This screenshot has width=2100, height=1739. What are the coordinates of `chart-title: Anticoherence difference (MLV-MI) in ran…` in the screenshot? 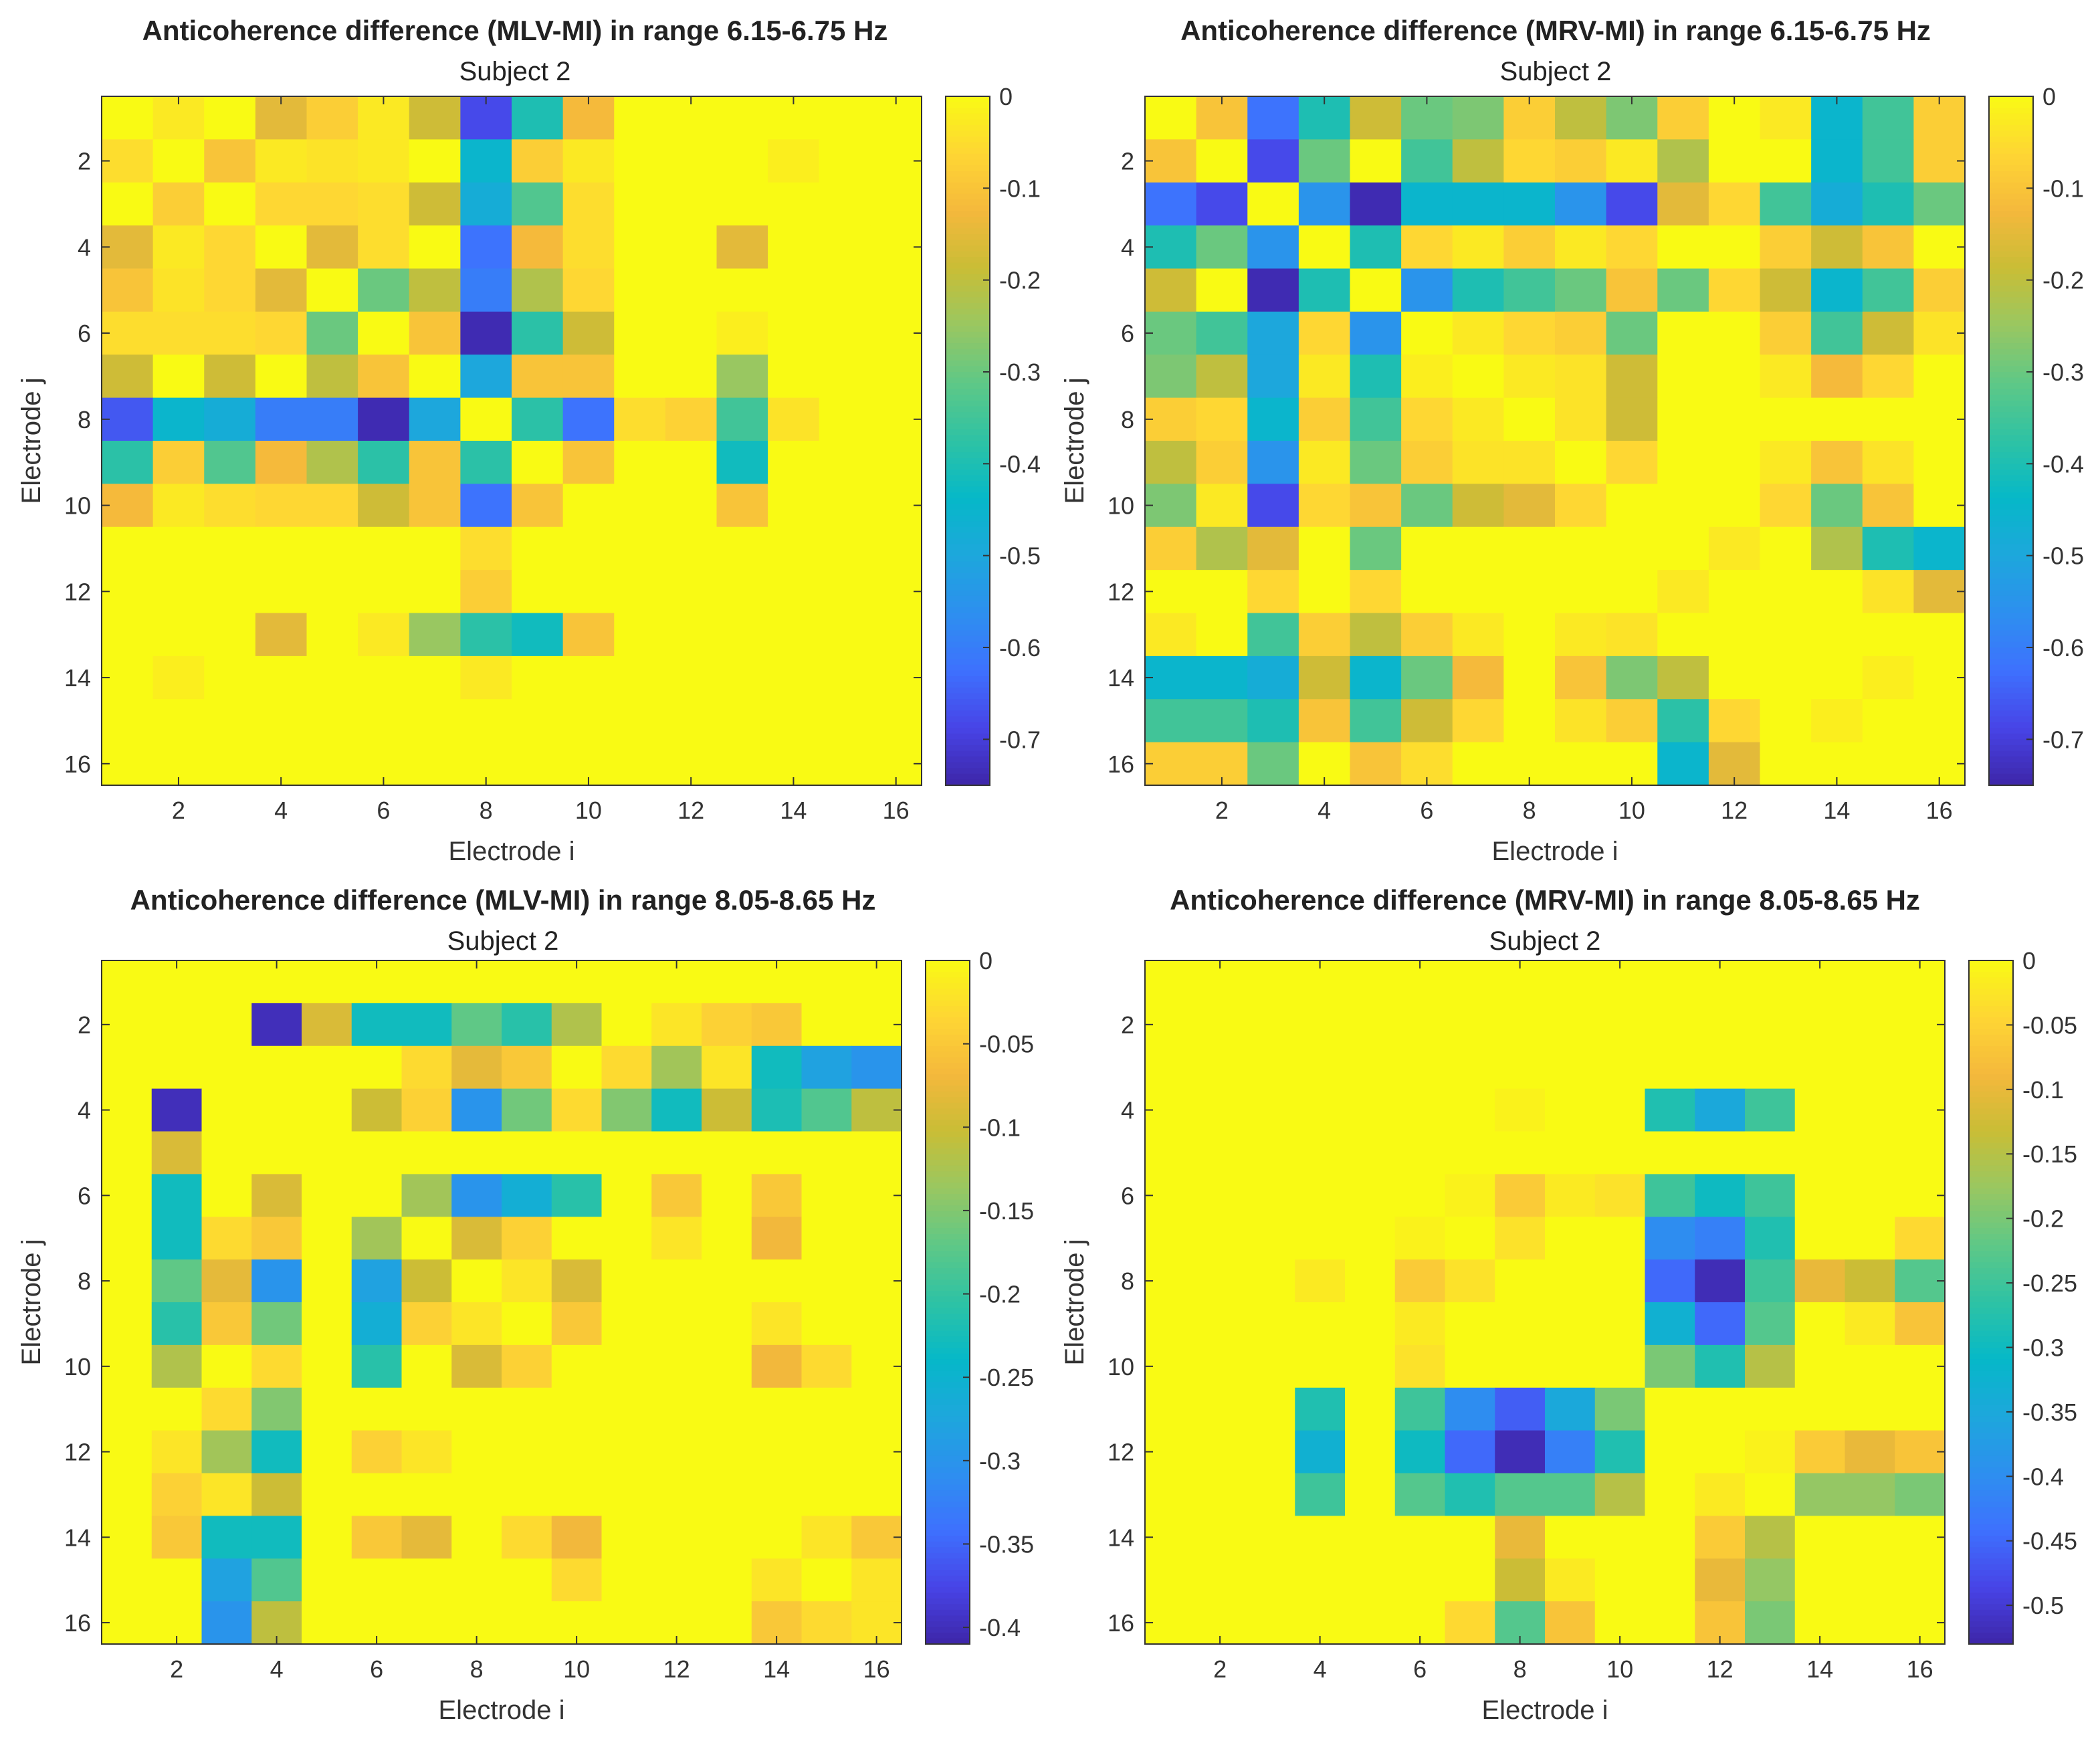 It's located at (515, 31).